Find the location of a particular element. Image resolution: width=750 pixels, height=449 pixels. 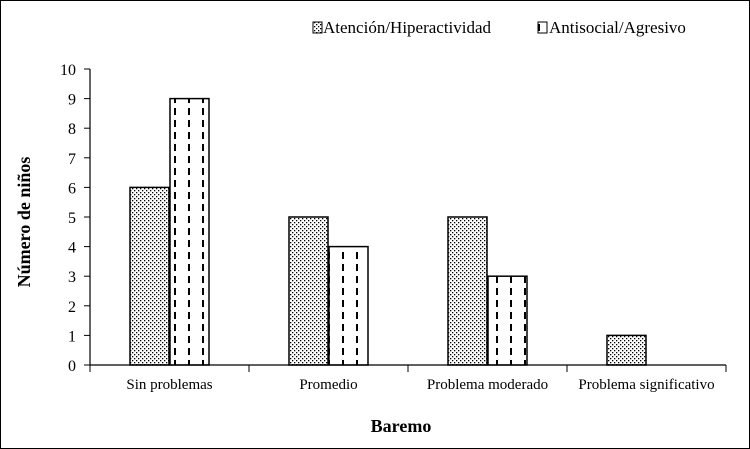

legend-label-atencion: Atención/Hiperactividad is located at coordinates (407, 27).